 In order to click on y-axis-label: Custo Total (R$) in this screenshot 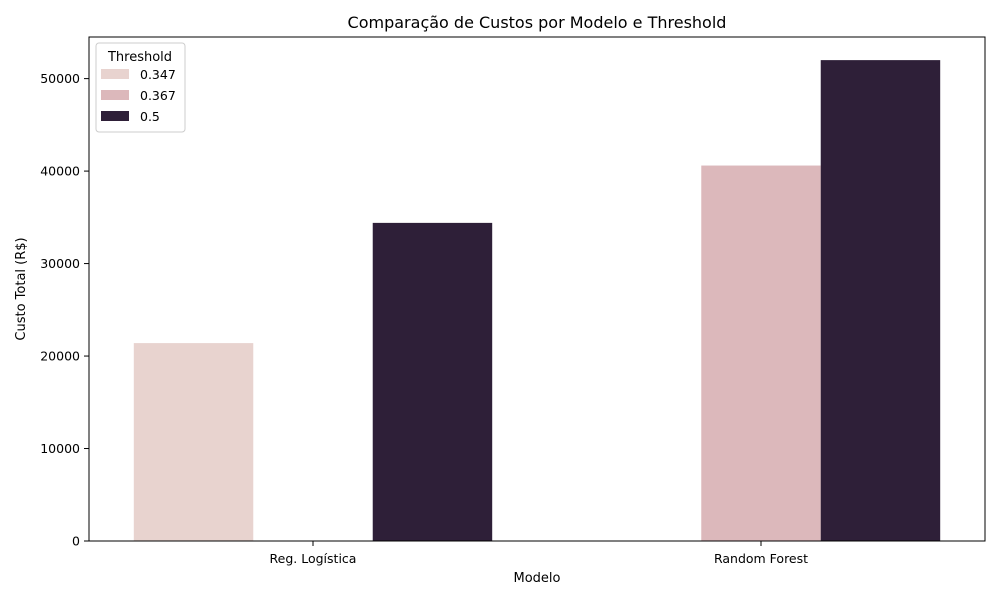, I will do `click(21, 288)`.